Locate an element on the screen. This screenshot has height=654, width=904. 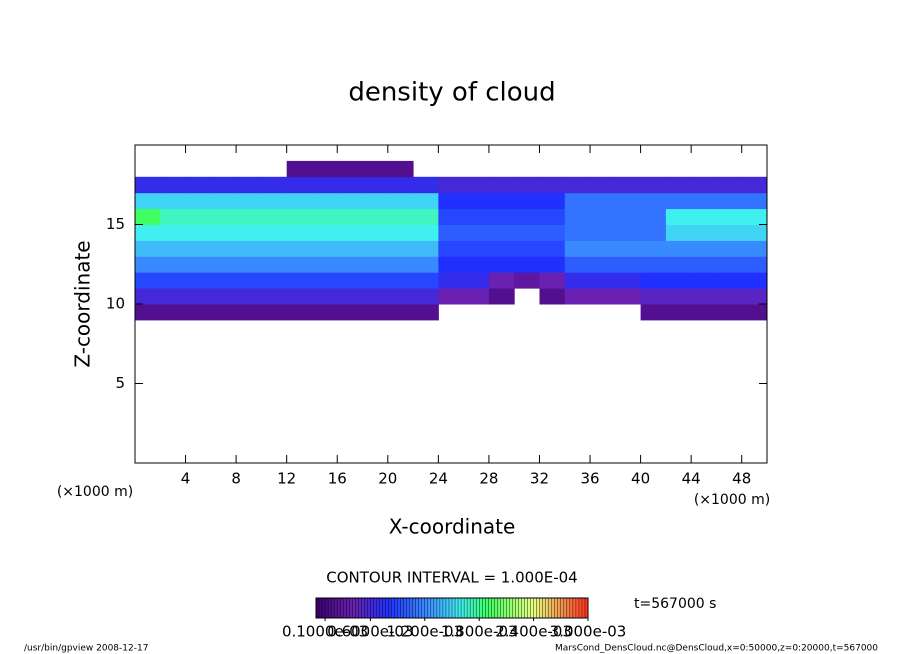
chart-title: density of cloud is located at coordinates (451, 93).